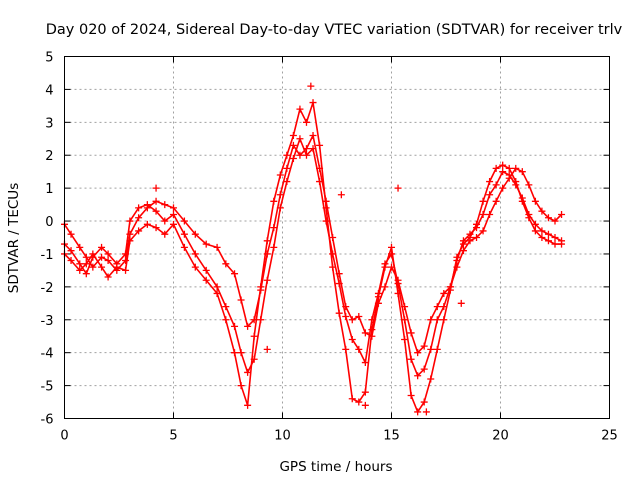 The image size is (640, 480). Describe the element at coordinates (49, 90) in the screenshot. I see `y-tick-label: 4` at that location.